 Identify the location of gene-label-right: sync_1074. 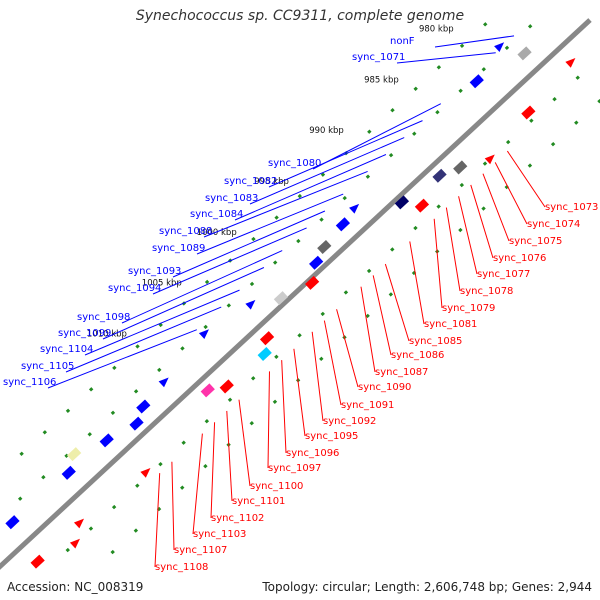
(553, 224).